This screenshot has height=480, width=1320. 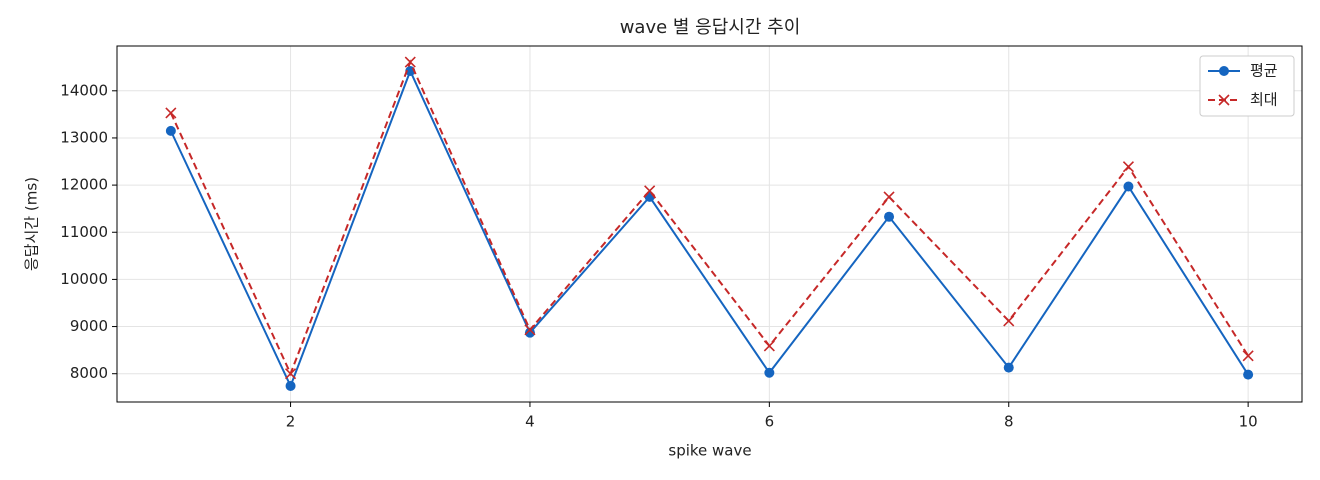 What do you see at coordinates (291, 422) in the screenshot?
I see `x-tick-label: 2` at bounding box center [291, 422].